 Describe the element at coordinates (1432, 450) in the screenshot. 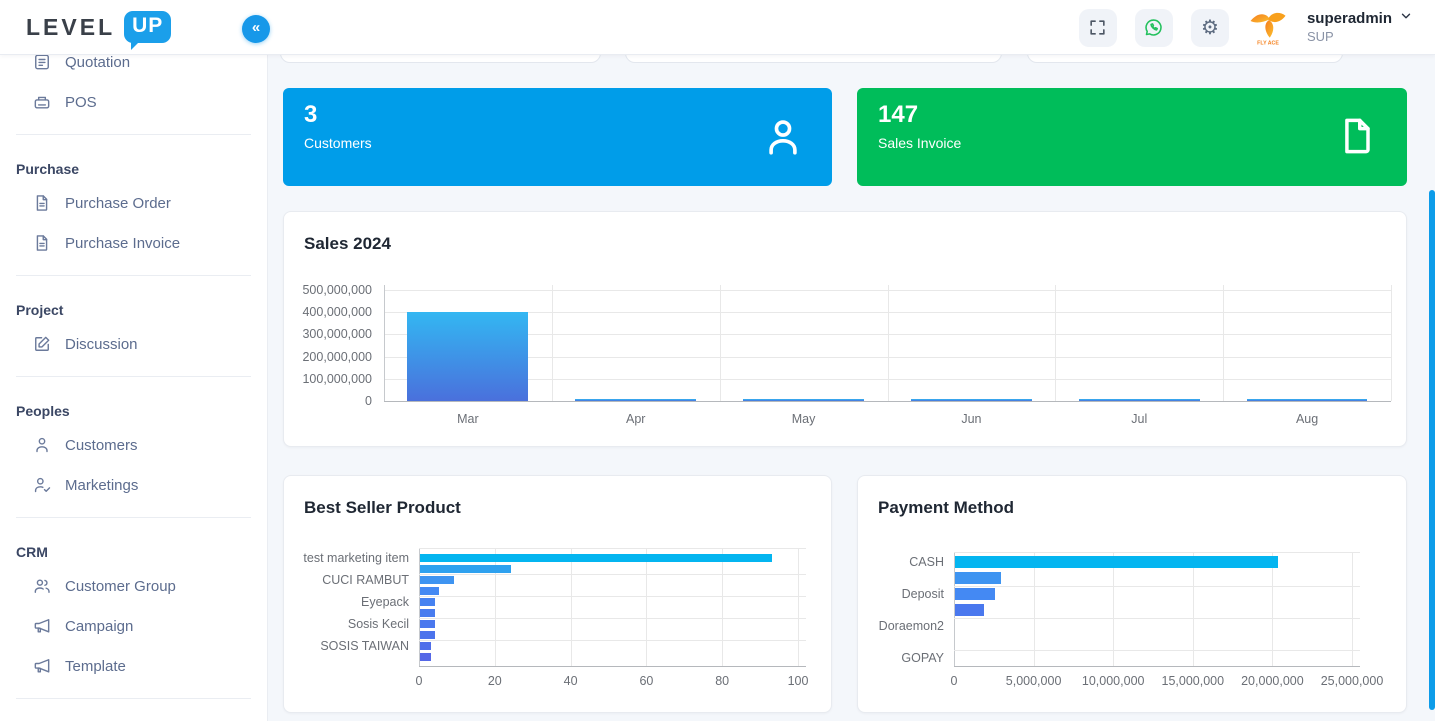

I see `vertical-scrollbar` at that location.